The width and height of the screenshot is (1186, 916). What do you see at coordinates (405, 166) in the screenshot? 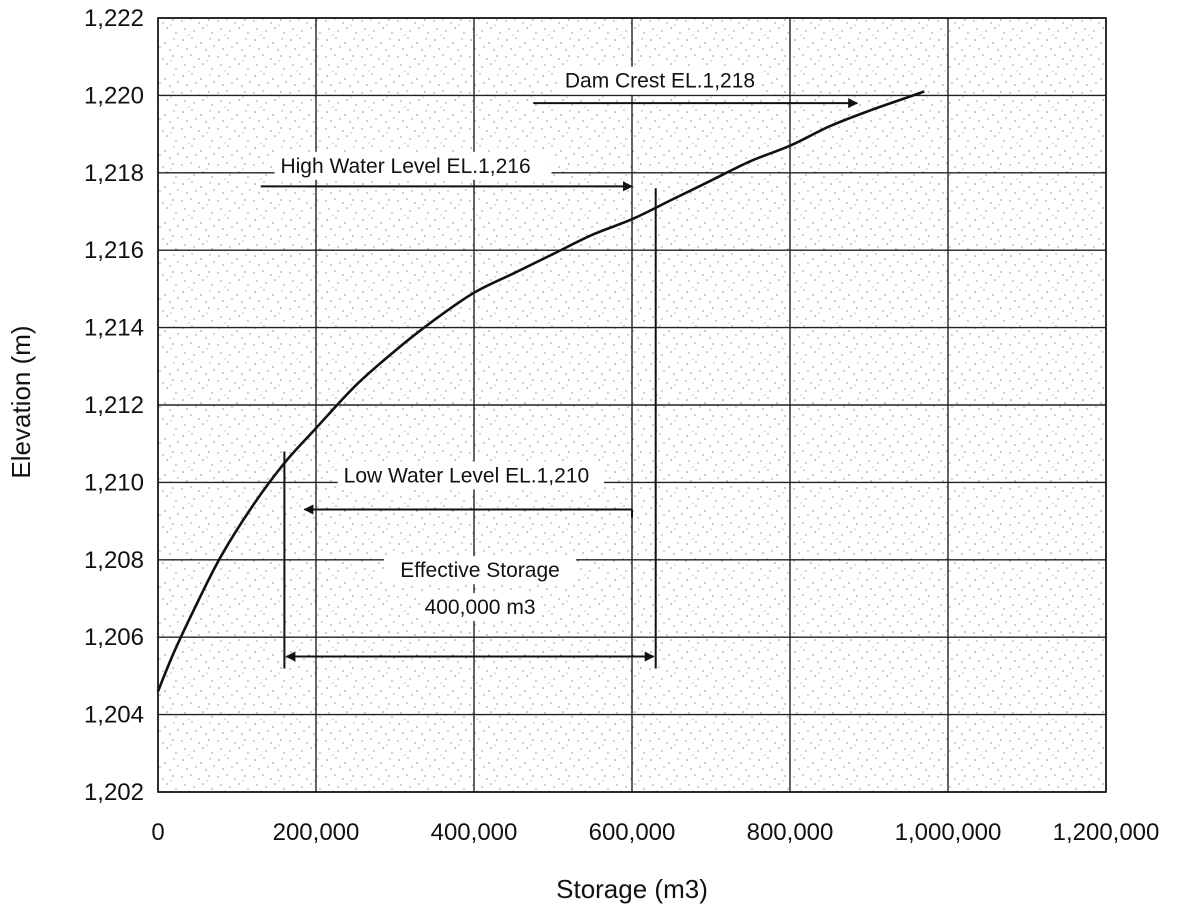
I see `high-water-label: High Water Level EL.1,216` at bounding box center [405, 166].